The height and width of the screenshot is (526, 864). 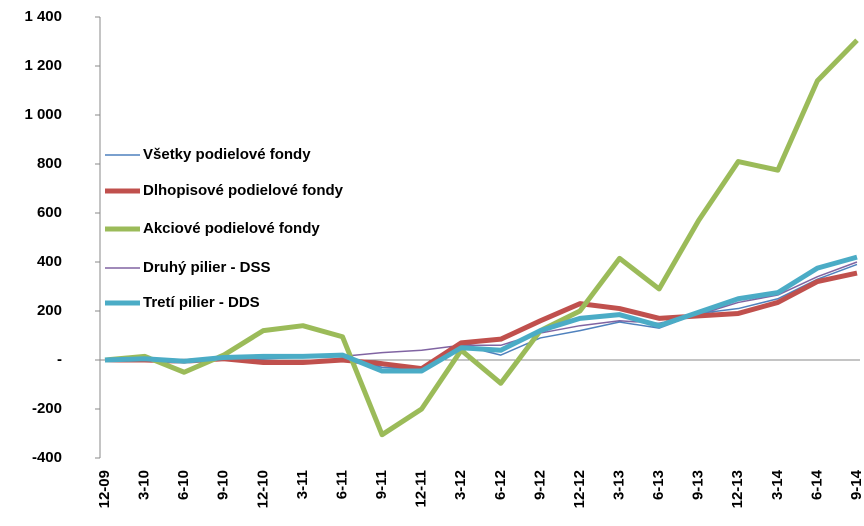 I want to click on legend-label: Tretí pilier - DDS, so click(x=201, y=302).